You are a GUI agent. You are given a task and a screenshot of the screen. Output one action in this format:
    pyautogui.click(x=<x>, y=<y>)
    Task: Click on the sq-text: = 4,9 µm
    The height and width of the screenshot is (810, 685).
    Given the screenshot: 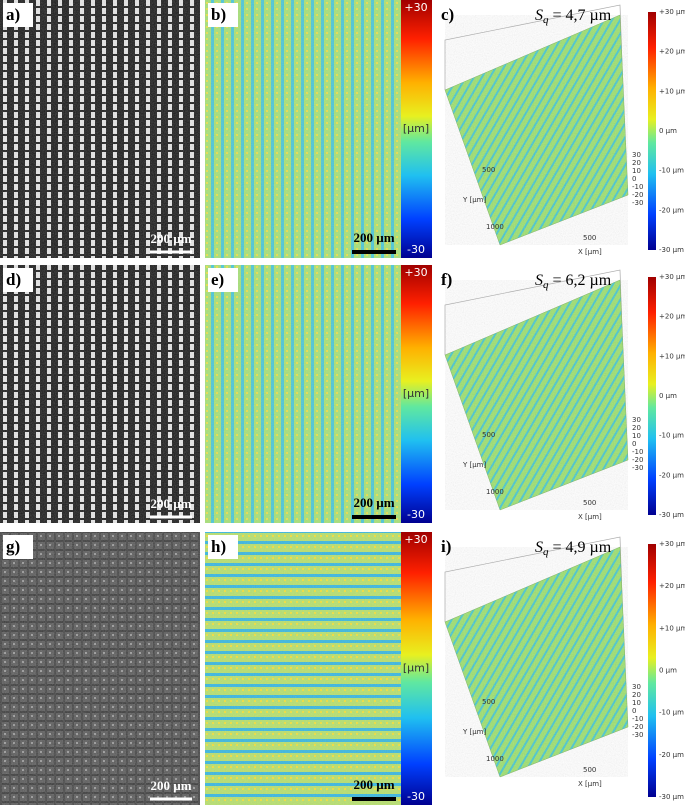 What is the action you would take?
    pyautogui.click(x=582, y=547)
    